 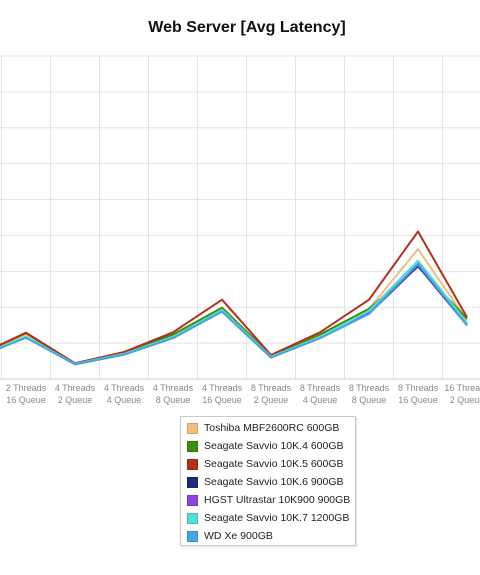 I want to click on legend-item: Seagate Savvio 10K.5 600GB, so click(x=268, y=464).